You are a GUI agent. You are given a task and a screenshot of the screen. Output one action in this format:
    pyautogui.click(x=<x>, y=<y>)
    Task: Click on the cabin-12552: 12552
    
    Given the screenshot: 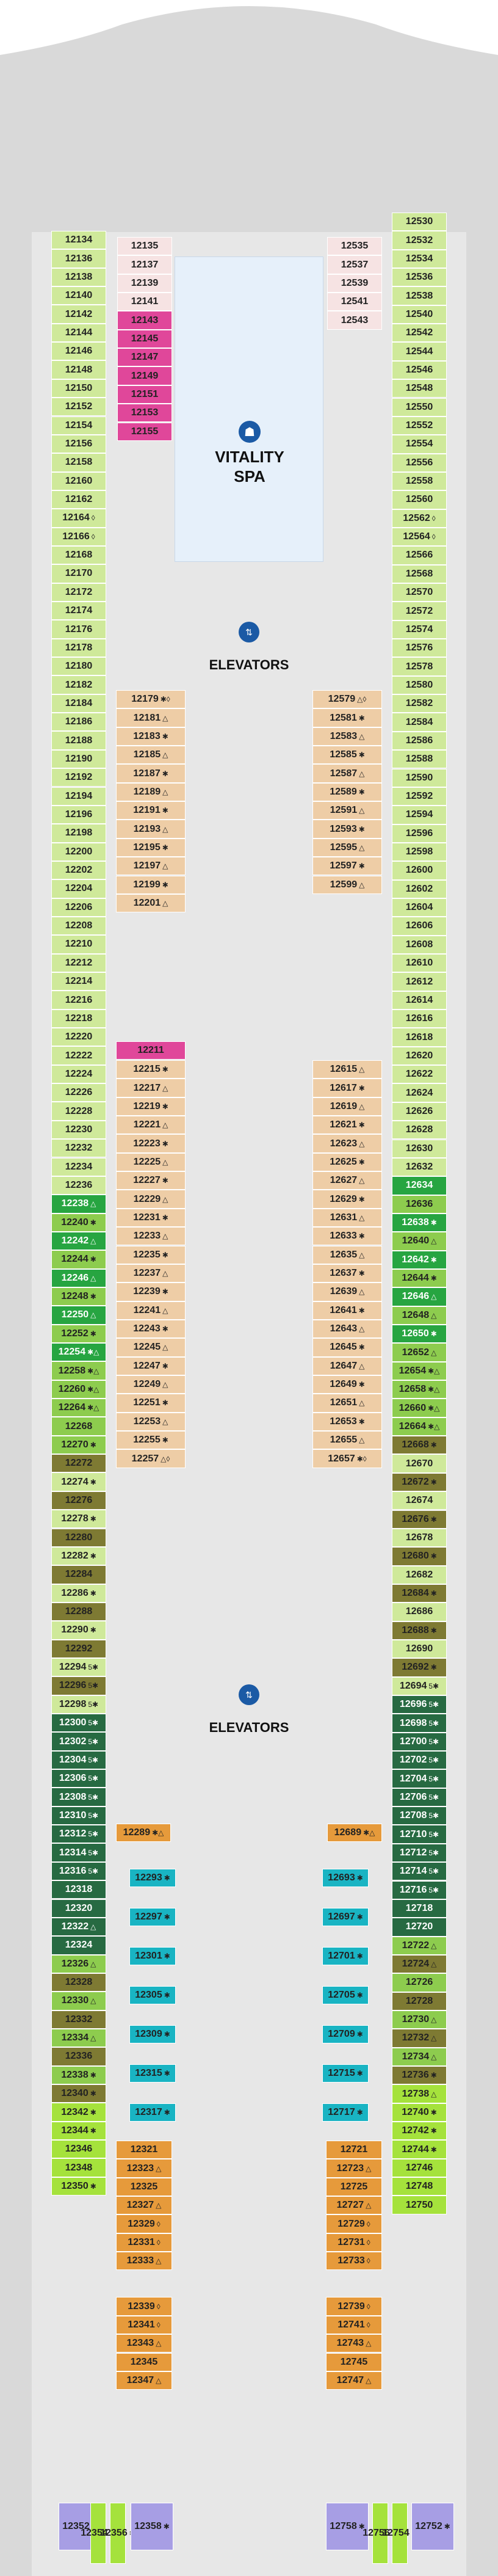 What is the action you would take?
    pyautogui.click(x=419, y=426)
    